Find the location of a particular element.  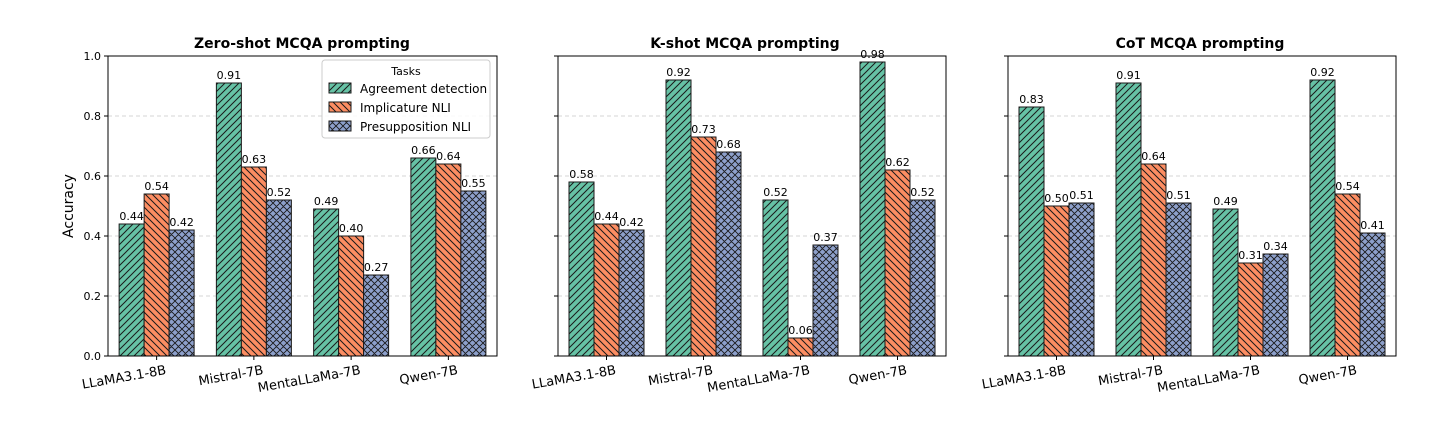

legend-entry-implicature: Implicature NLI is located at coordinates (405, 108).